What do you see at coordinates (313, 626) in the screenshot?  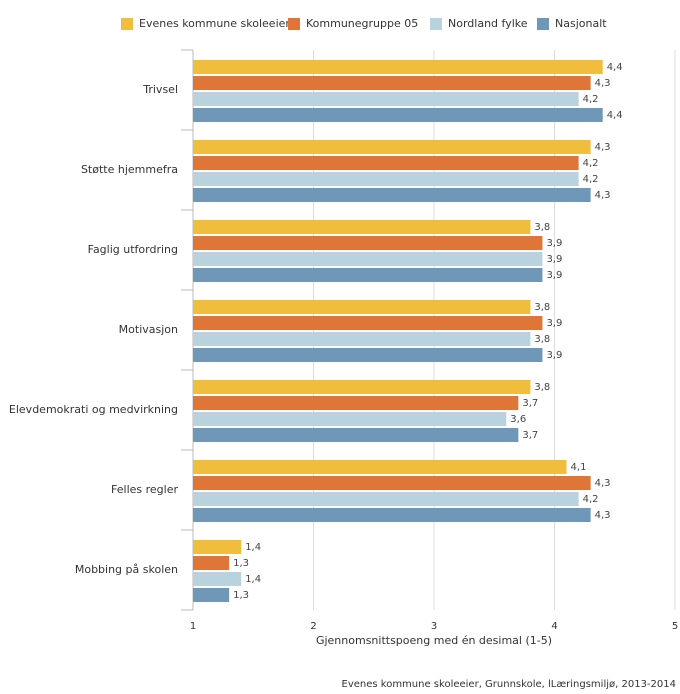 I see `x-tick-label: 2` at bounding box center [313, 626].